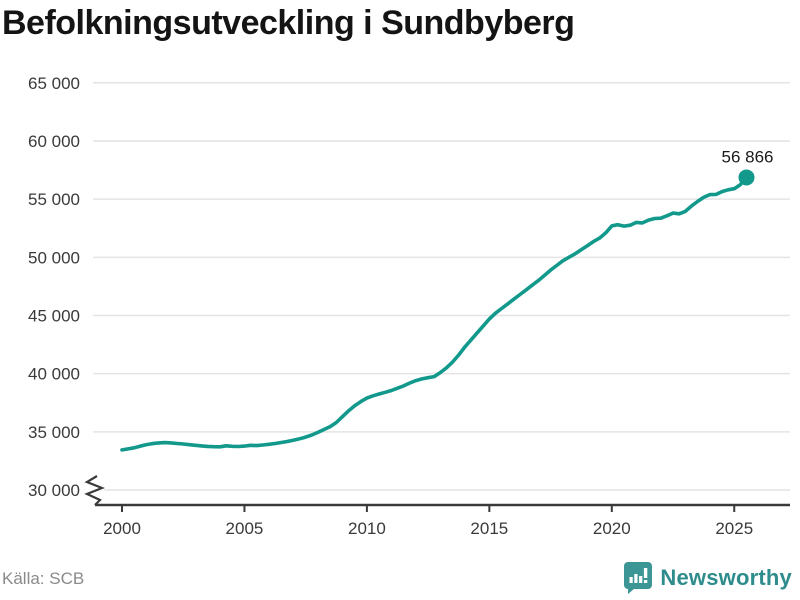  Describe the element at coordinates (43, 578) in the screenshot. I see `source-caption: Källa: SCB` at that location.